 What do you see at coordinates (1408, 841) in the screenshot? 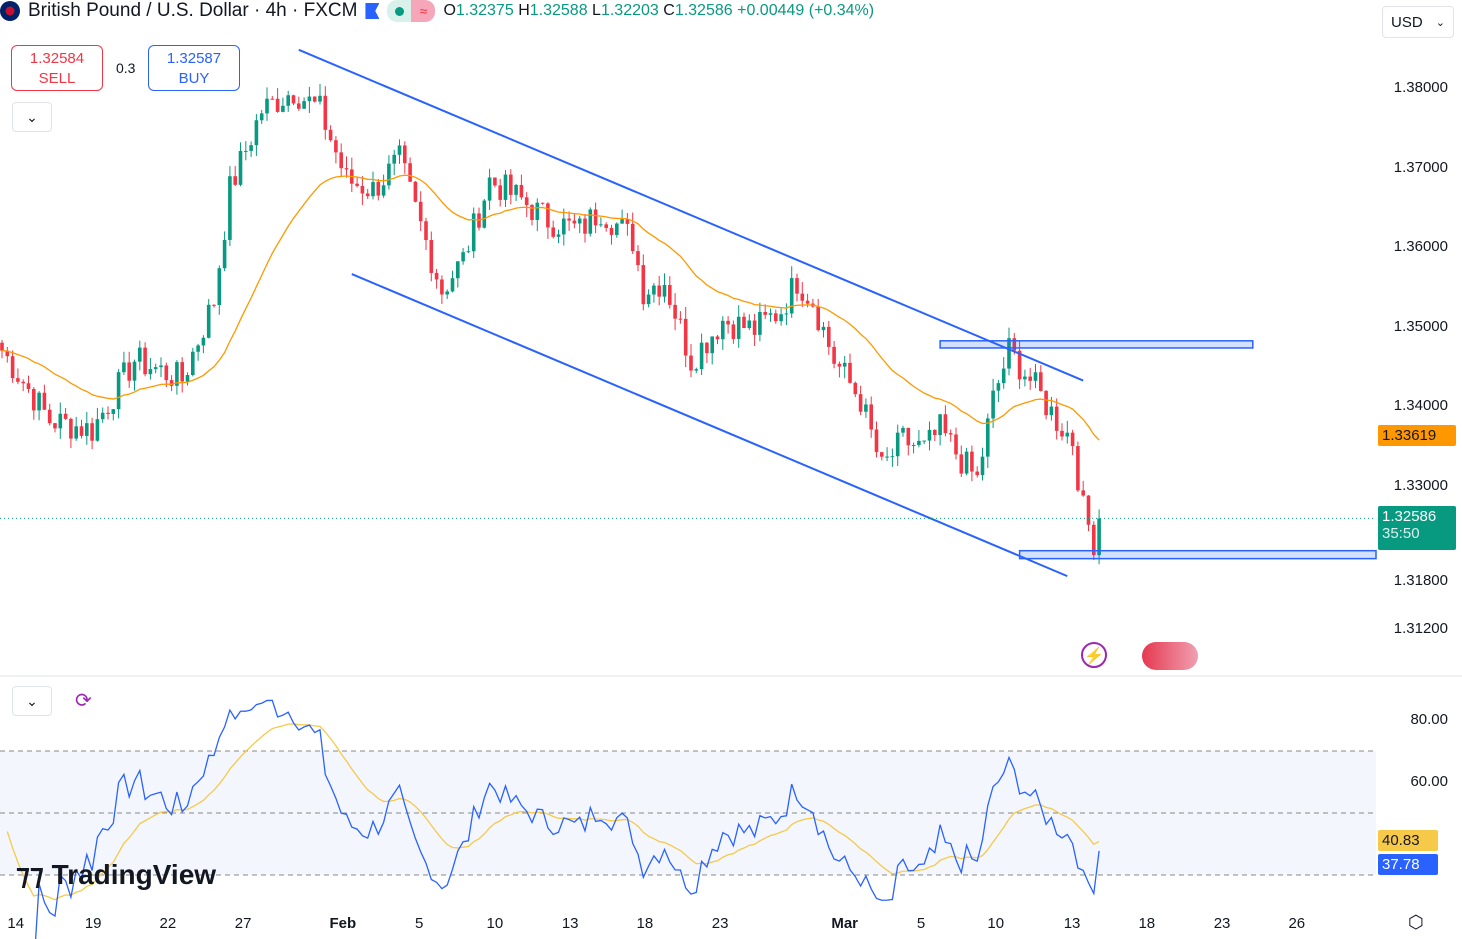
I see `rsi-ma-tag: 40.83` at bounding box center [1408, 841].